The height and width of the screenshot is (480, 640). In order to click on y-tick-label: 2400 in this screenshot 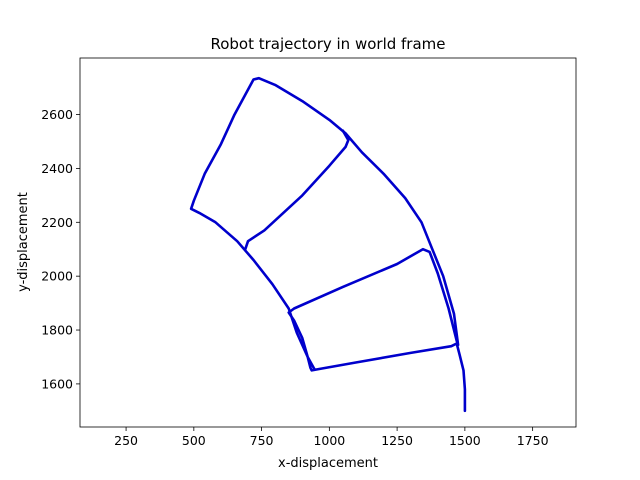, I will do `click(57, 168)`.